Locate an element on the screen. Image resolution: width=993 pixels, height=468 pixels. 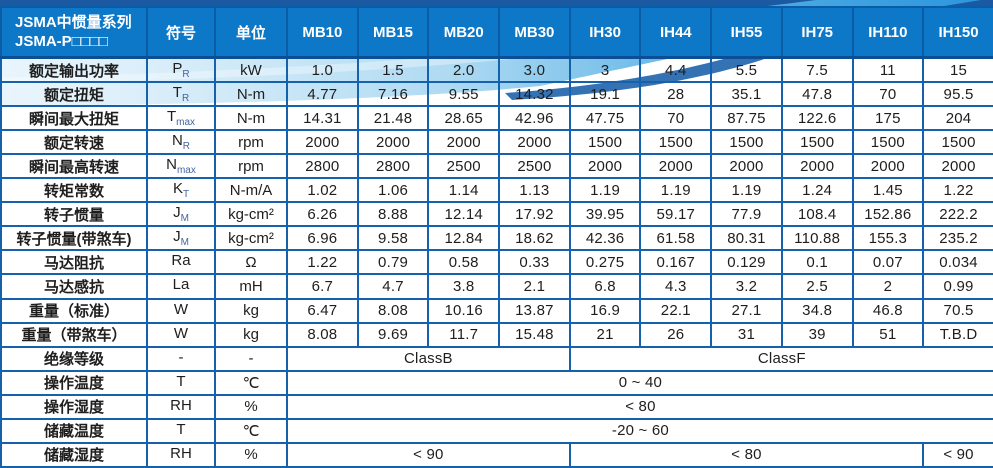
value-cell: 18.62 is located at coordinates (534, 238).